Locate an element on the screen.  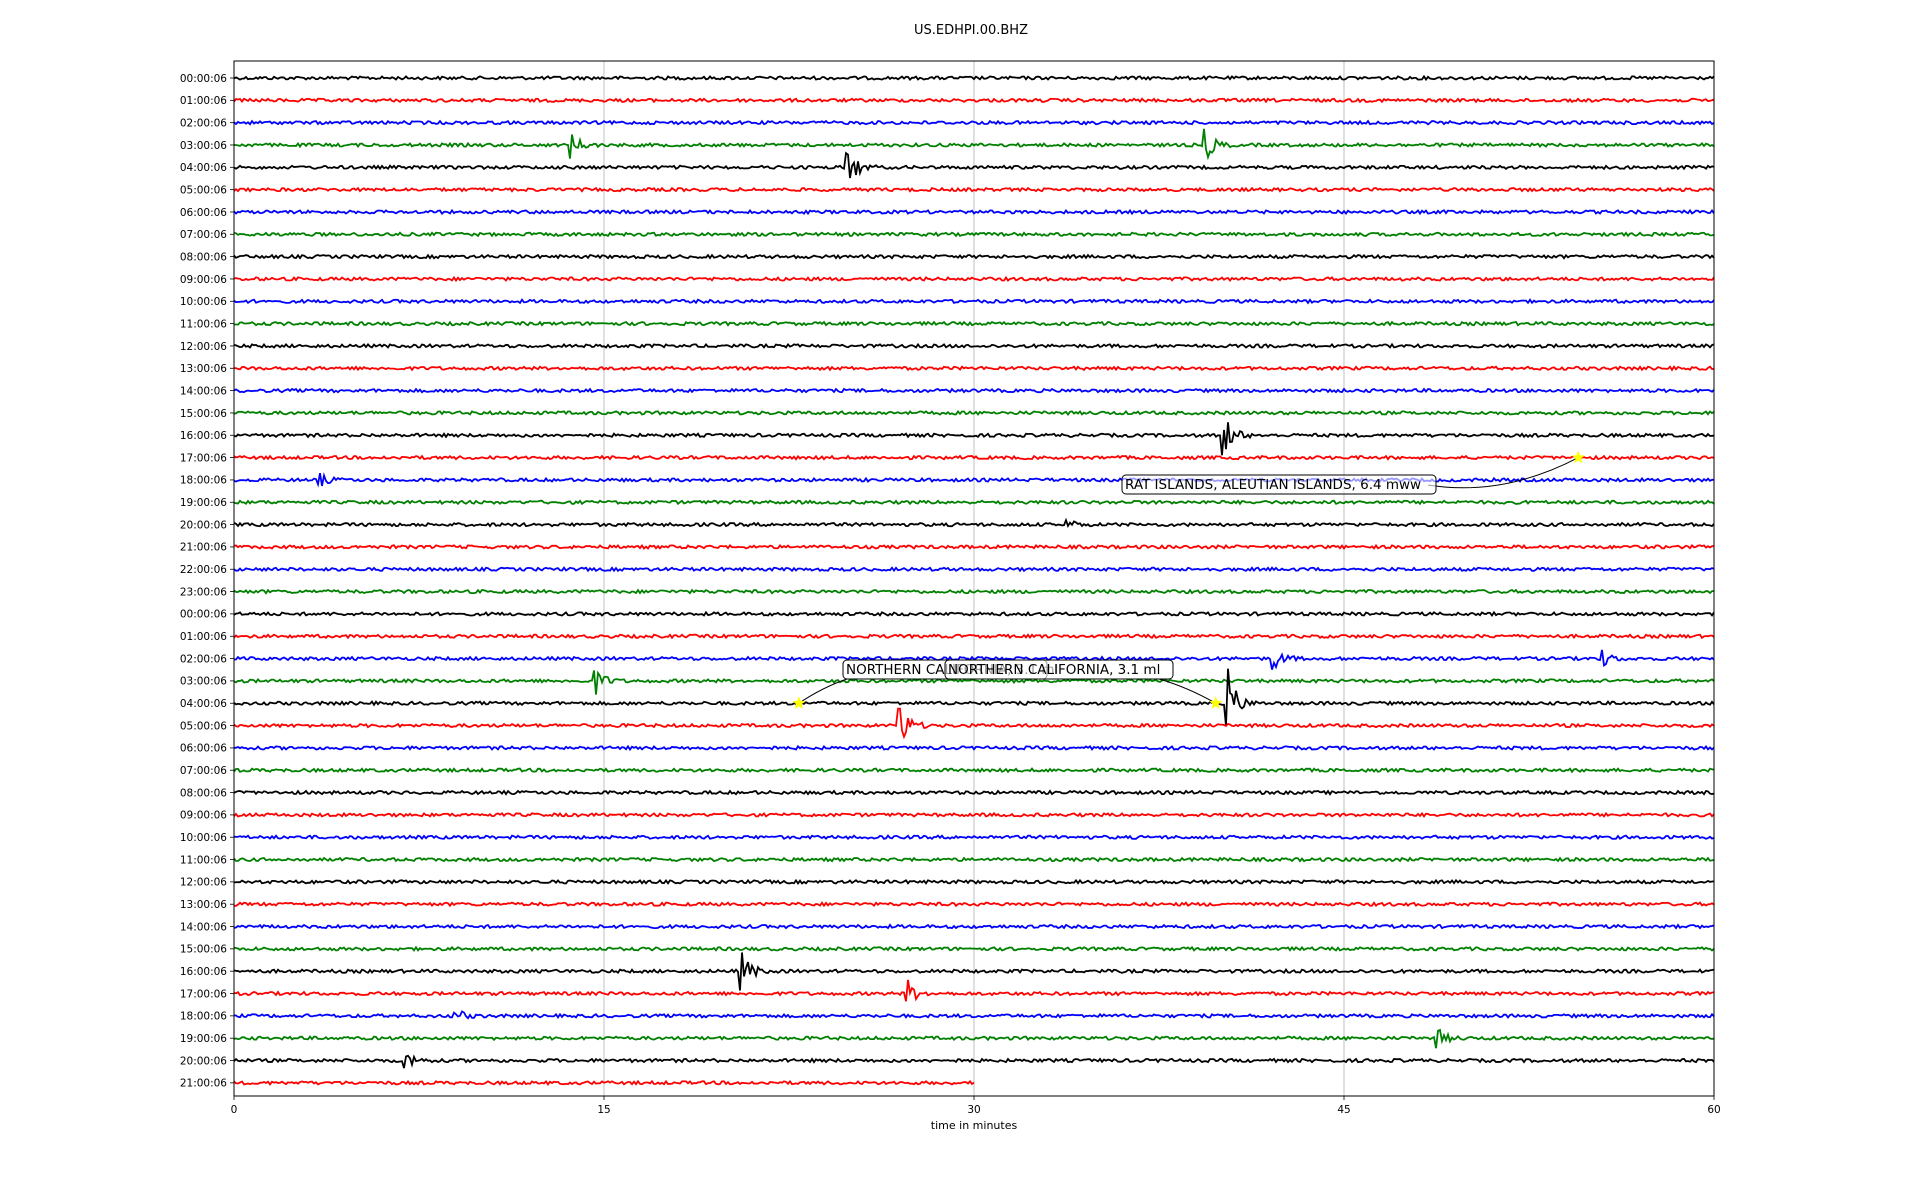
chart-title: US.EDHPI.00.BHZ is located at coordinates (971, 30).